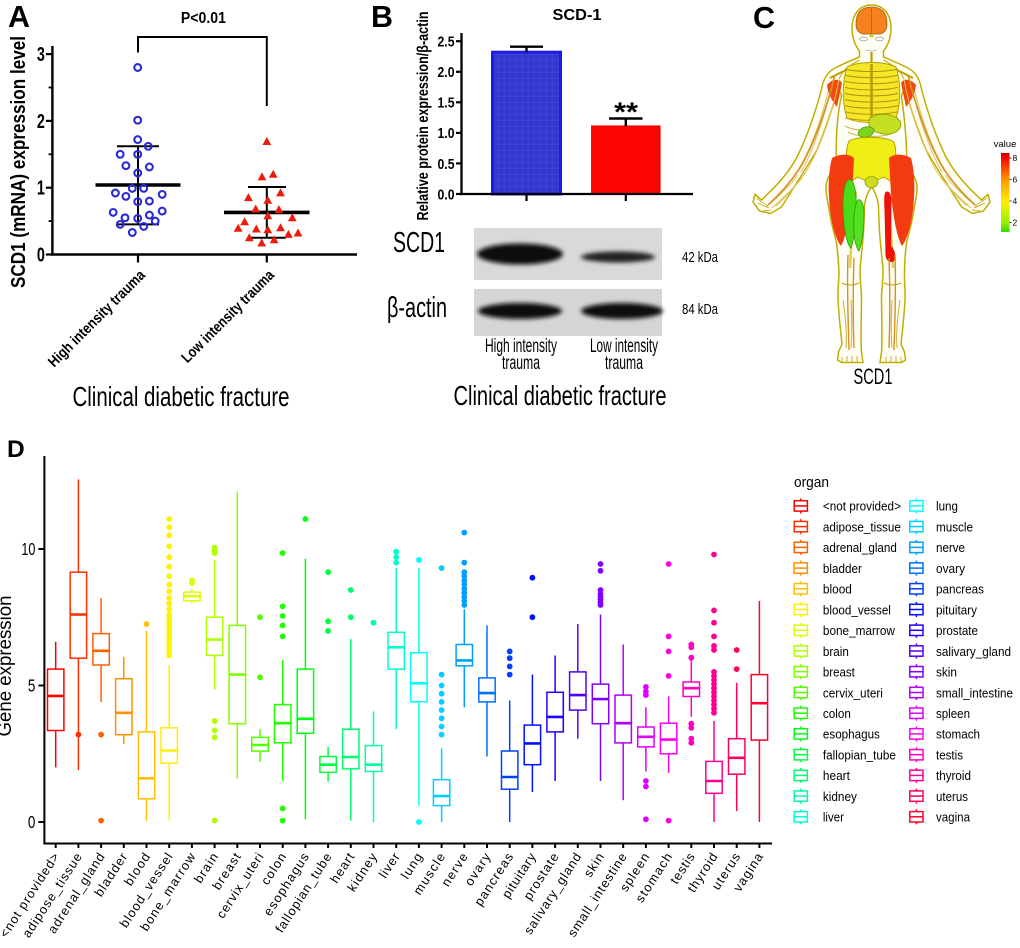 The width and height of the screenshot is (1020, 948). Describe the element at coordinates (950, 547) in the screenshot. I see `svg-text: nerve` at that location.